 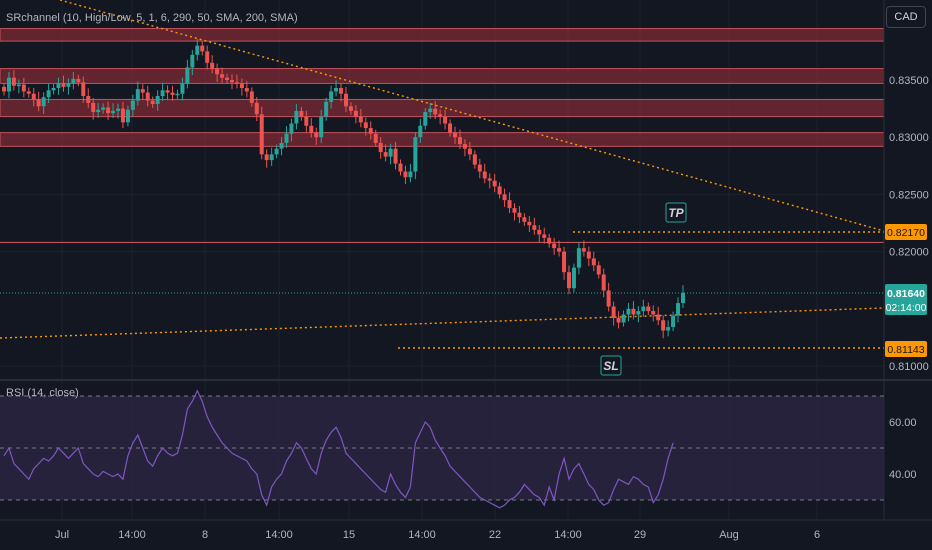 I want to click on time-tick-label: Jul, so click(x=62, y=535).